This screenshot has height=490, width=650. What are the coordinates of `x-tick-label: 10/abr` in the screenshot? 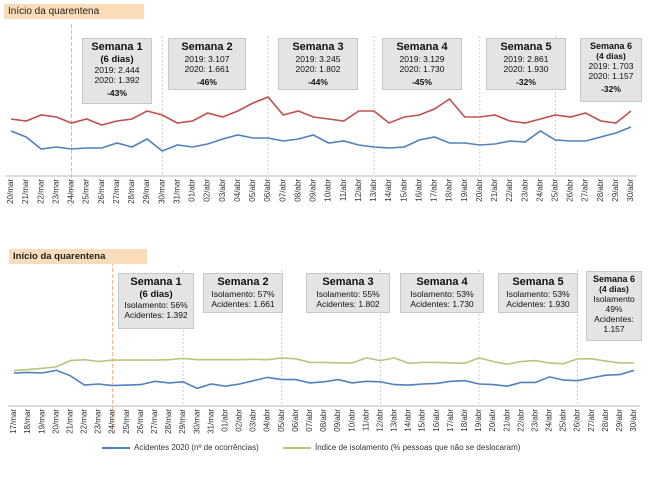 It's located at (328, 190).